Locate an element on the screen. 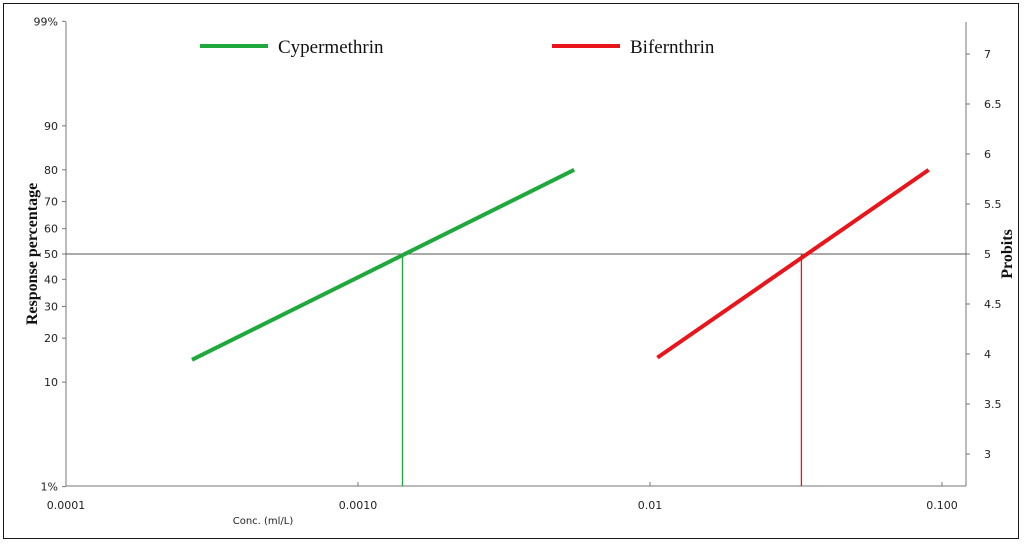 The width and height of the screenshot is (1024, 544). y2-tick-label: 3.5 is located at coordinates (993, 404).